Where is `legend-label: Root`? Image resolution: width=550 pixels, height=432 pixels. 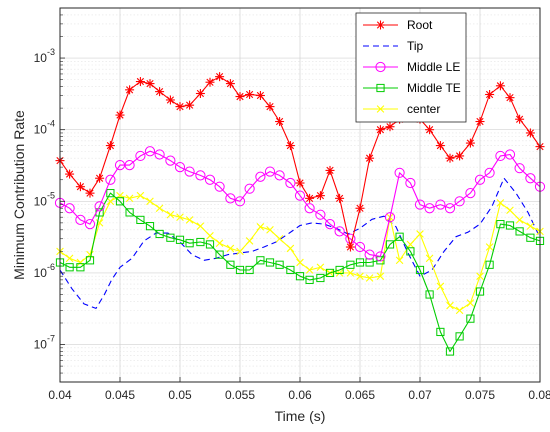
legend-label: Root is located at coordinates (420, 25).